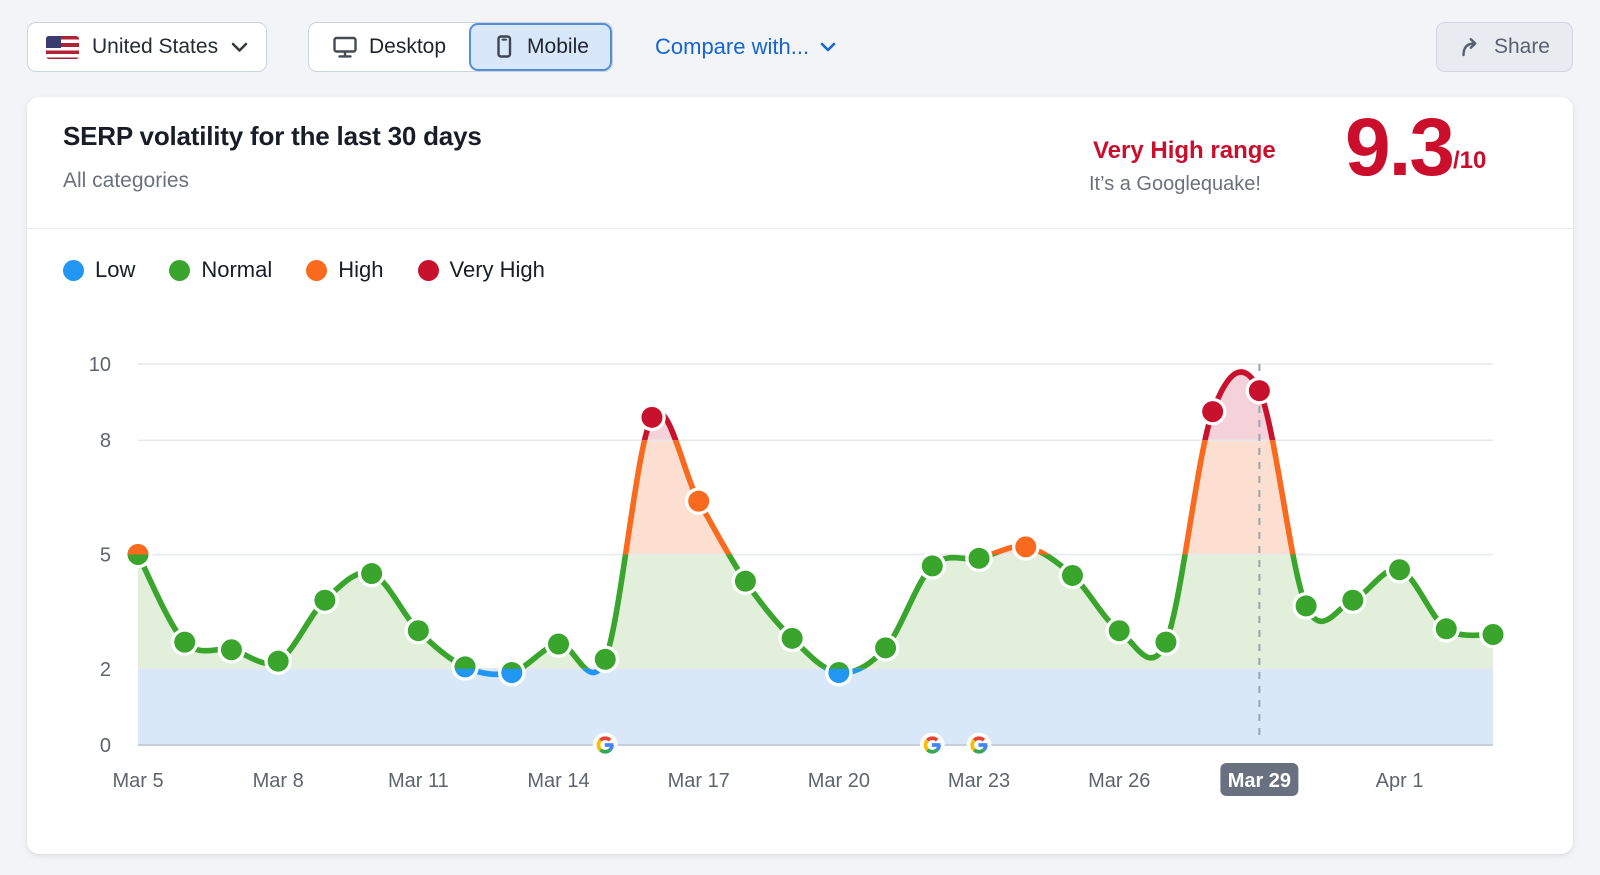  I want to click on device-option-desktop: Desktop, so click(389, 47).